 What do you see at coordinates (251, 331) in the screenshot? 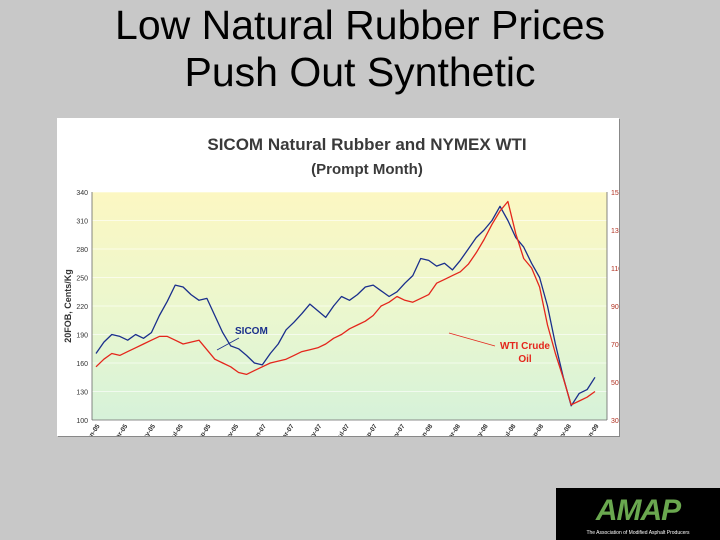
I see `annotation-sicom: SICOM` at bounding box center [251, 331].